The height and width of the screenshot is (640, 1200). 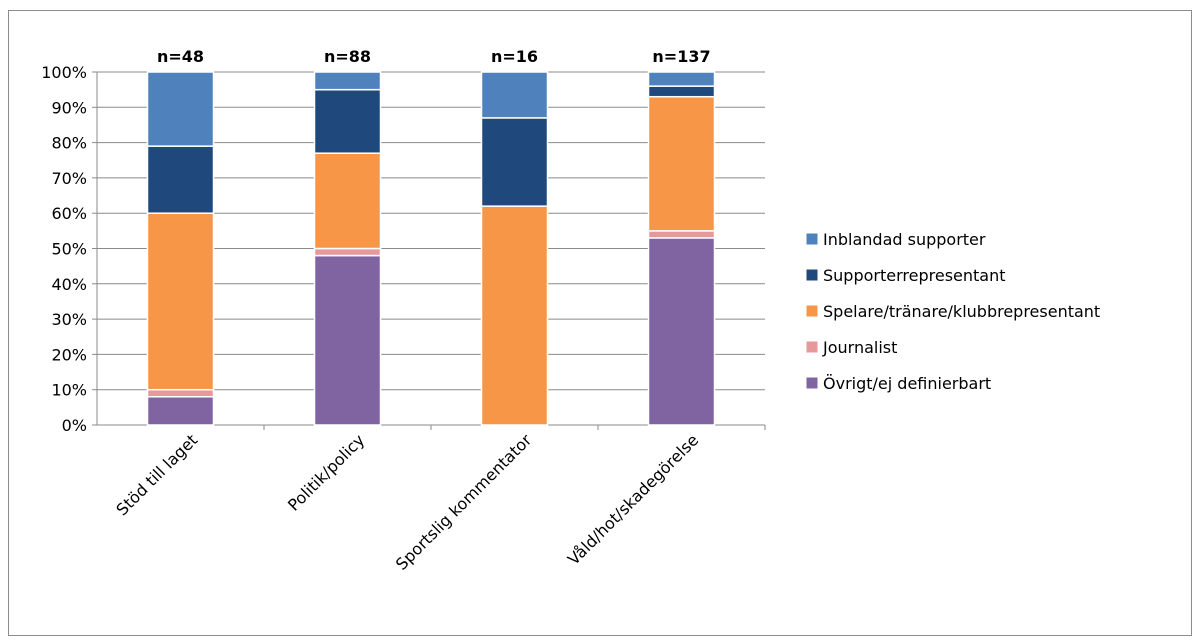 I want to click on y-tick-label: 90%, so click(x=69, y=107).